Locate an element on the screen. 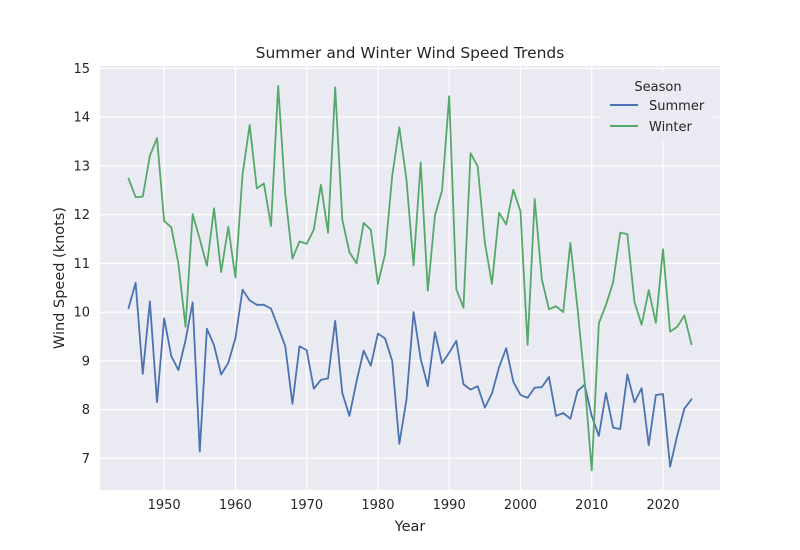 This screenshot has width=800, height=550. legend-box is located at coordinates (657, 106).